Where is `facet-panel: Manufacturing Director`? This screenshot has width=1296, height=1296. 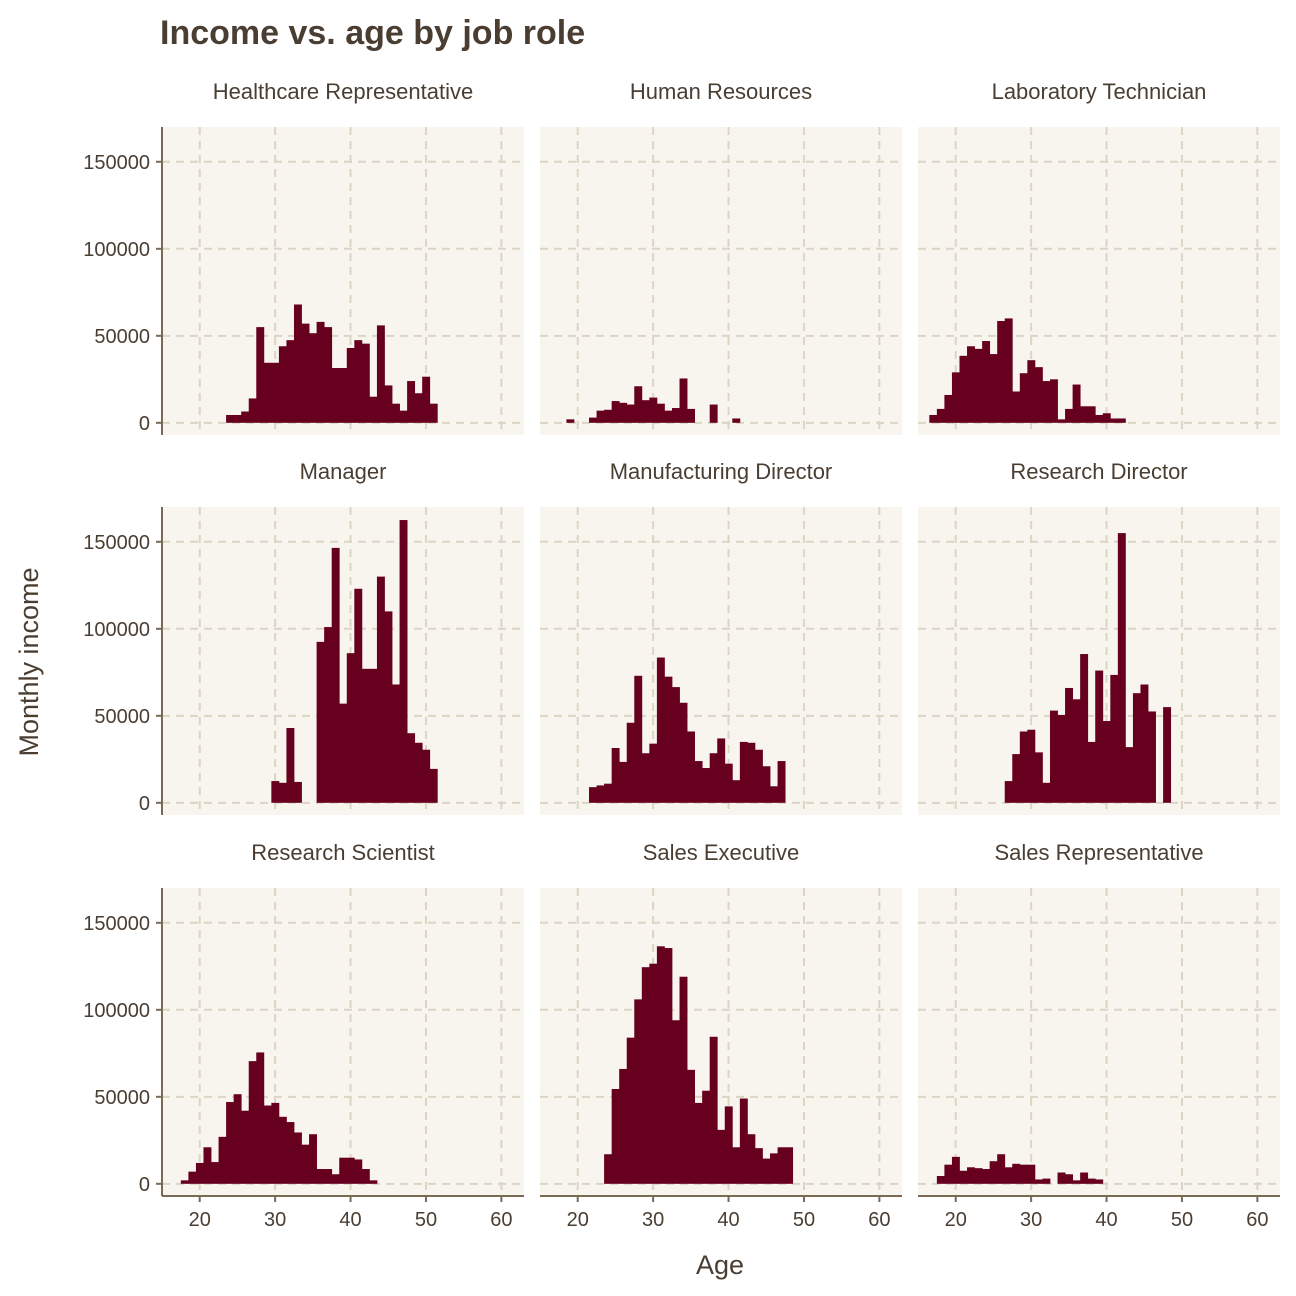 facet-panel: Manufacturing Director is located at coordinates (721, 637).